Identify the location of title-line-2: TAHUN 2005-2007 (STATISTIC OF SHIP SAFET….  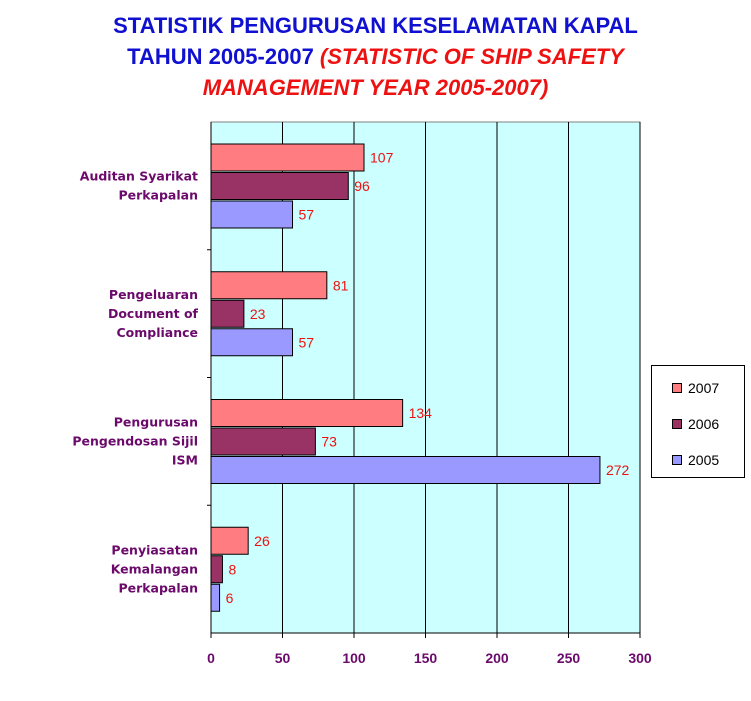
(375, 56).